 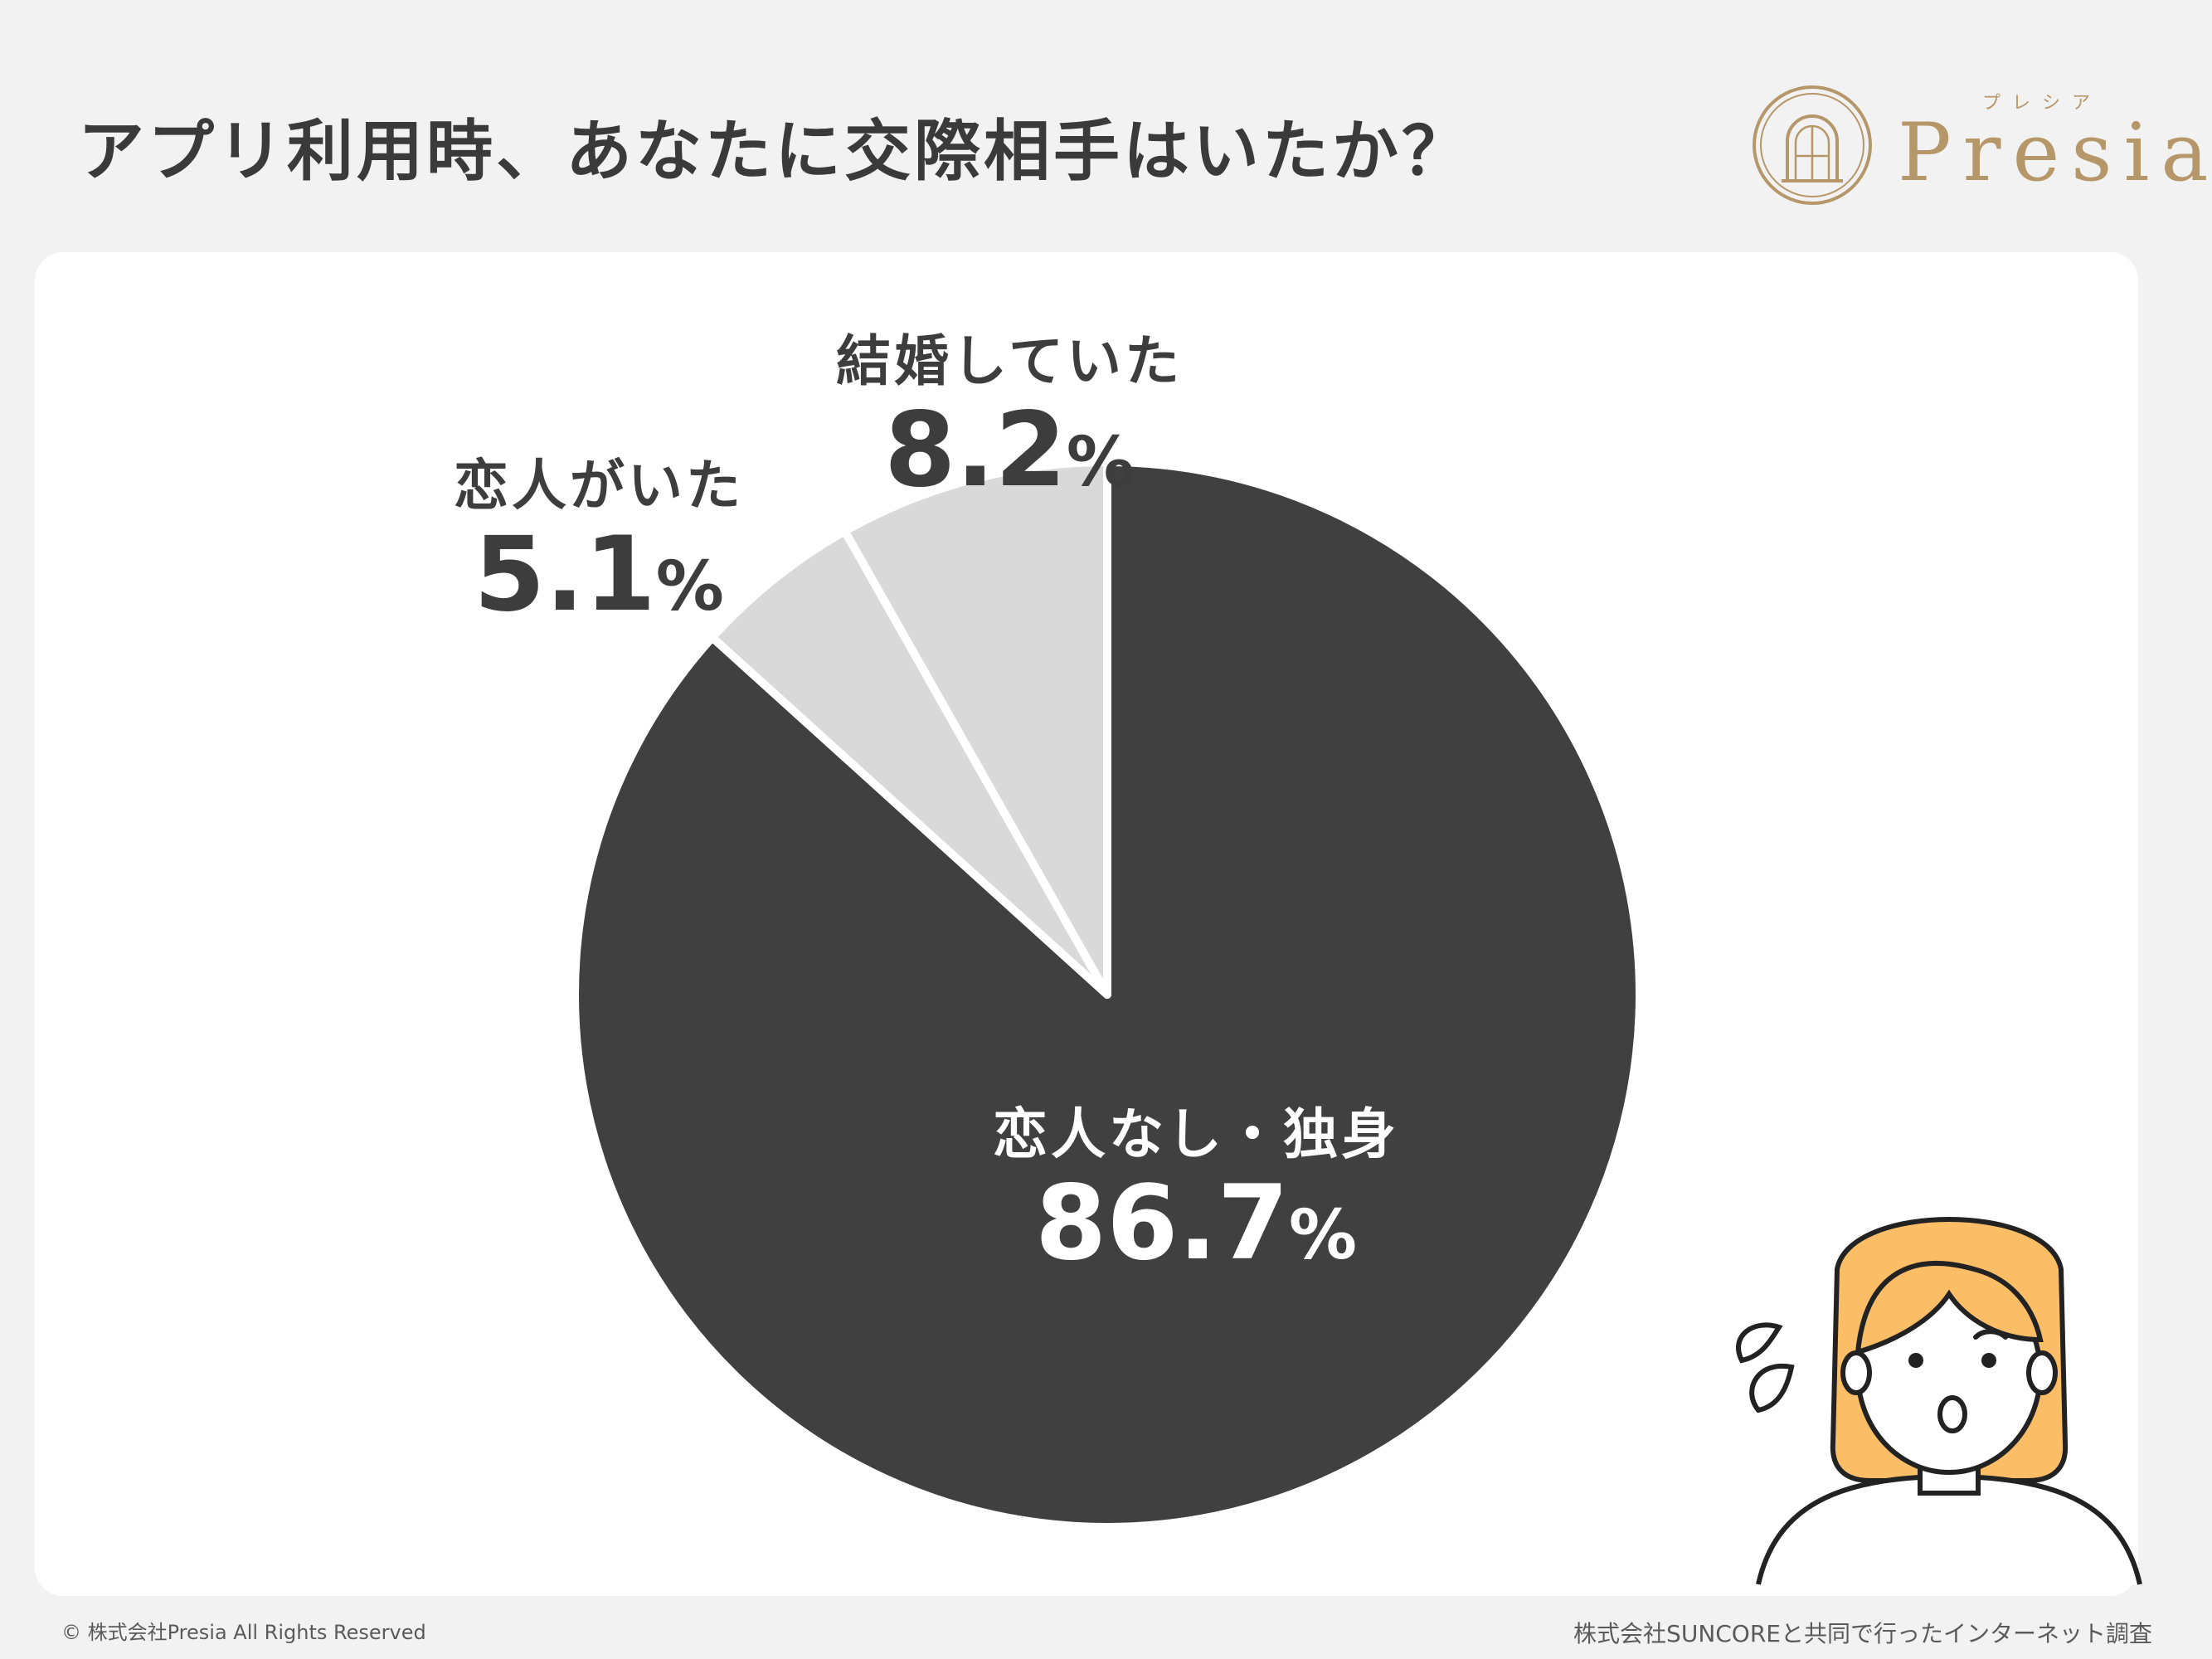 What do you see at coordinates (1196, 1134) in the screenshot?
I see `slice-name: 恋人なし・独身` at bounding box center [1196, 1134].